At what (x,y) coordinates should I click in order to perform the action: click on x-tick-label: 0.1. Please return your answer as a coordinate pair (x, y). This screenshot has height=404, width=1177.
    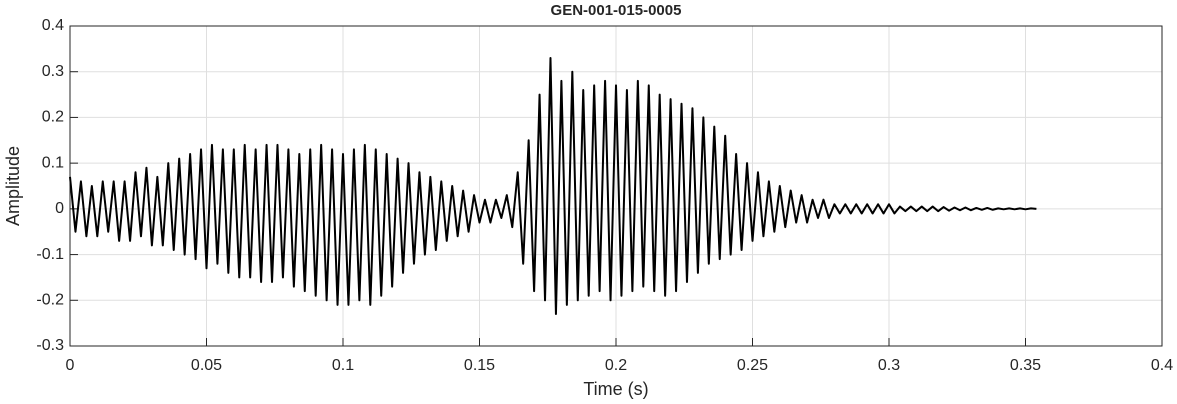
    Looking at the image, I should click on (343, 365).